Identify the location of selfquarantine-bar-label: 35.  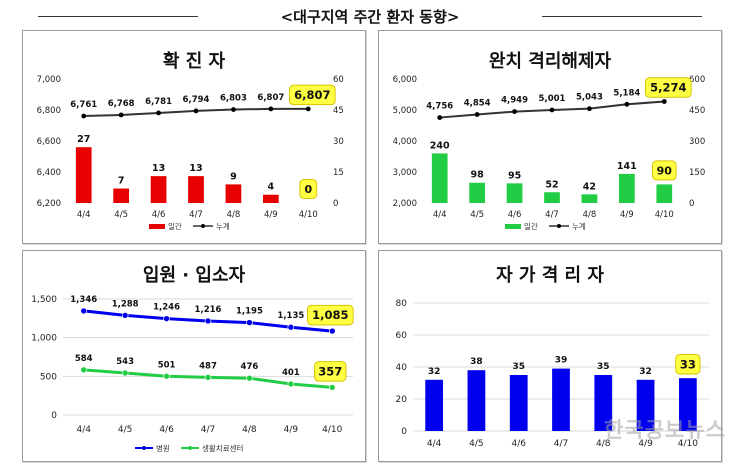
(603, 367).